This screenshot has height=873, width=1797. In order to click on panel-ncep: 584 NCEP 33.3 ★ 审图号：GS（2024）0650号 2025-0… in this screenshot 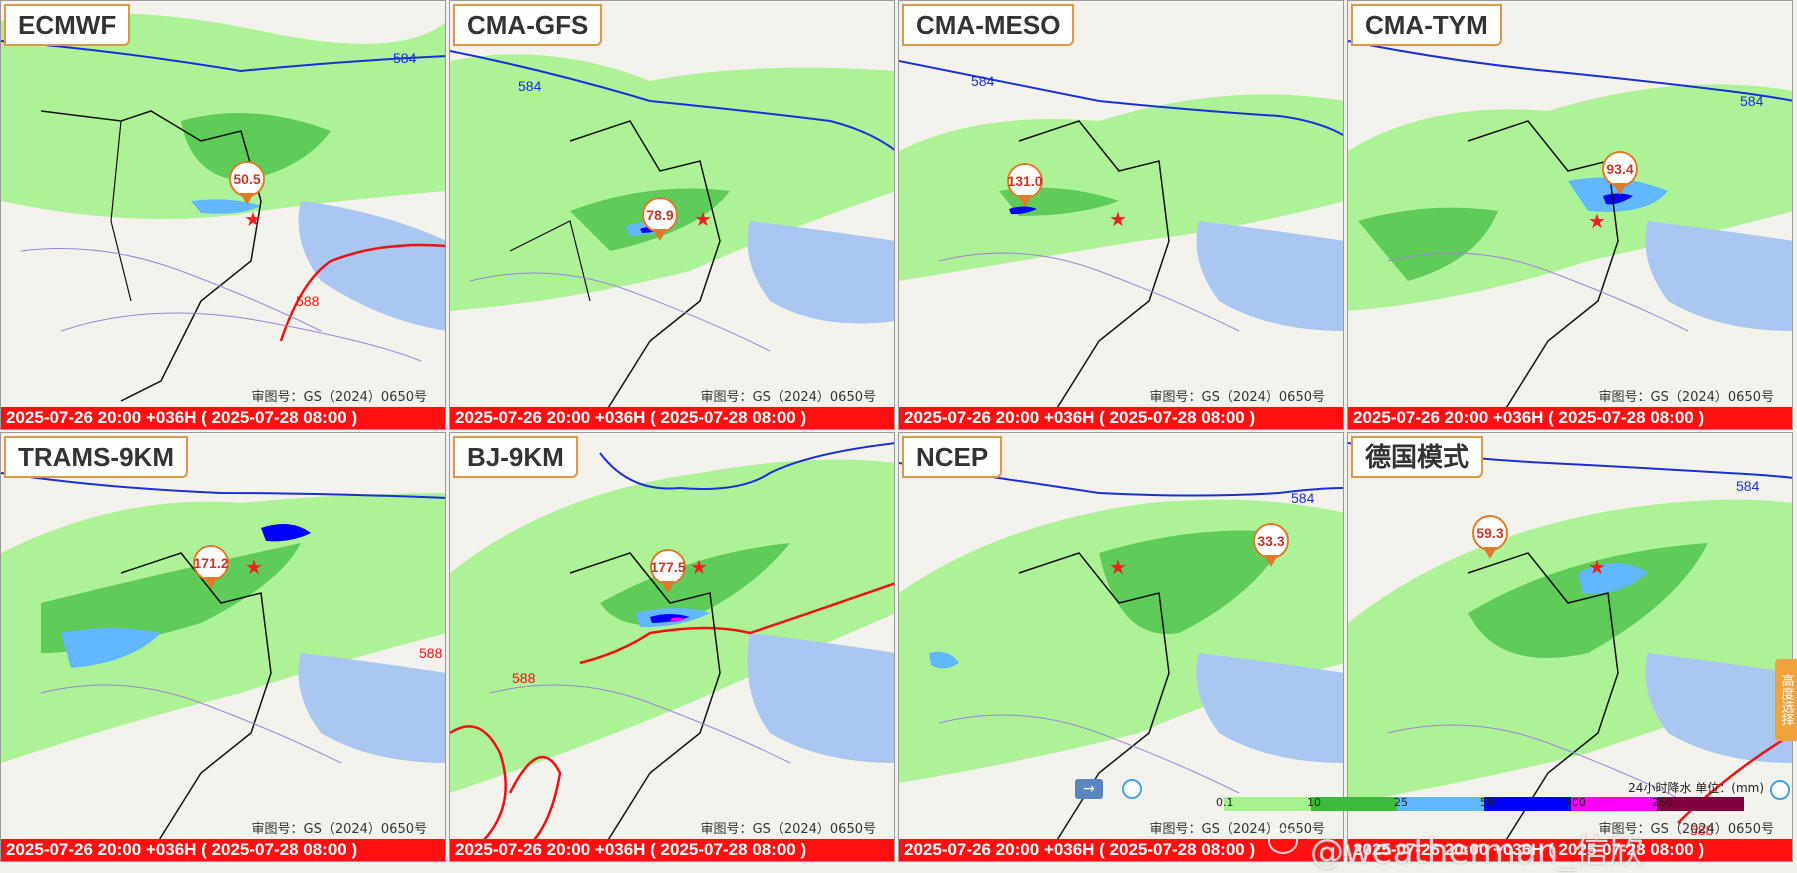, I will do `click(1121, 647)`.